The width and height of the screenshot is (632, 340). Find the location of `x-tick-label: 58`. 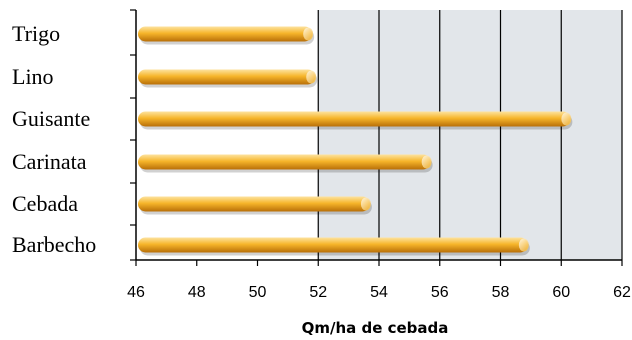

x-tick-label: 58 is located at coordinates (501, 292).